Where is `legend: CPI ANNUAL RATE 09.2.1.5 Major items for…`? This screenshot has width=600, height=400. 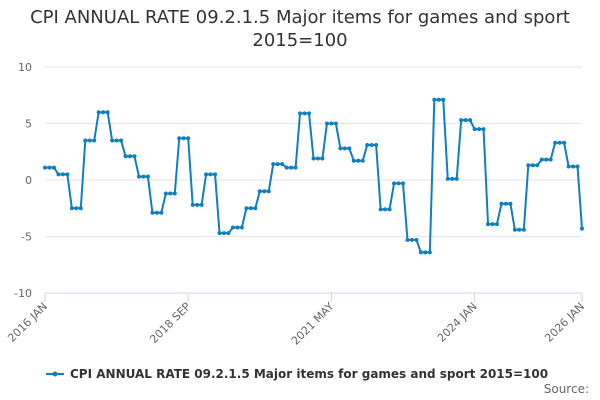 legend: CPI ANNUAL RATE 09.2.1.5 Major items for… is located at coordinates (297, 374).